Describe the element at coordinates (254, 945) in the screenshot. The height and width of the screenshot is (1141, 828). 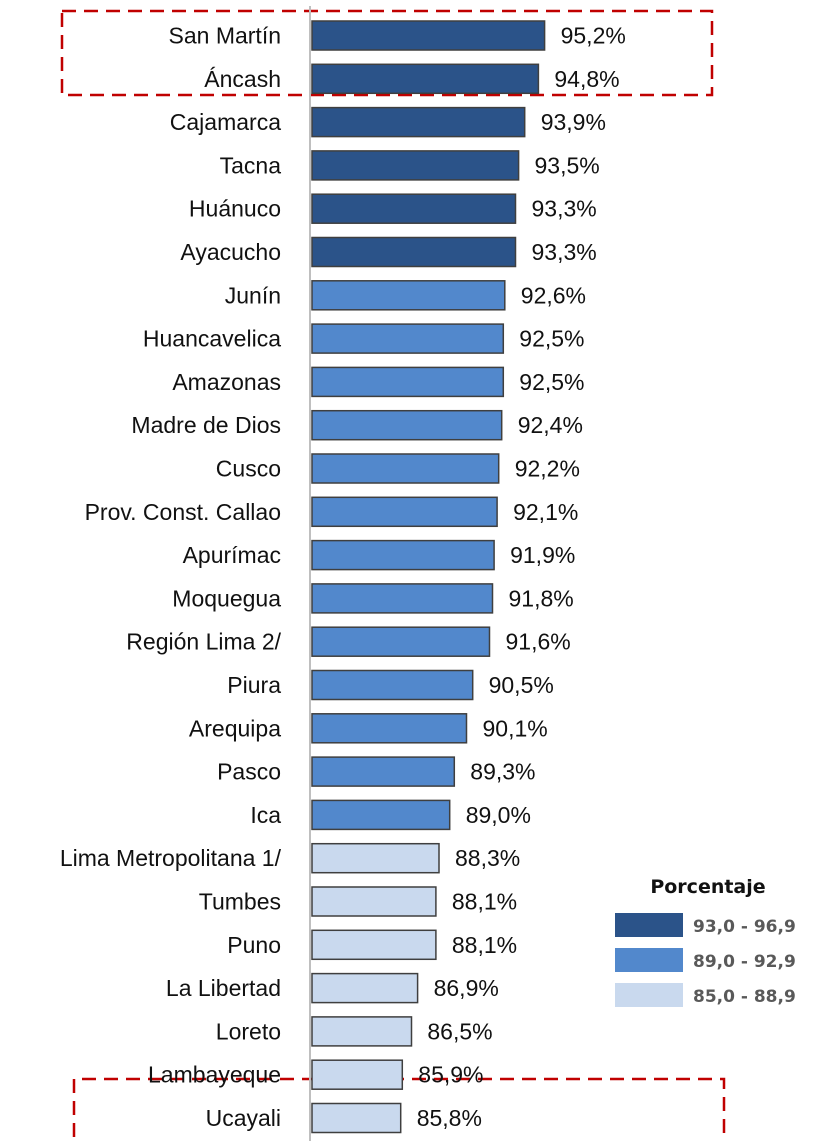
I see `category-label: Puno` at that location.